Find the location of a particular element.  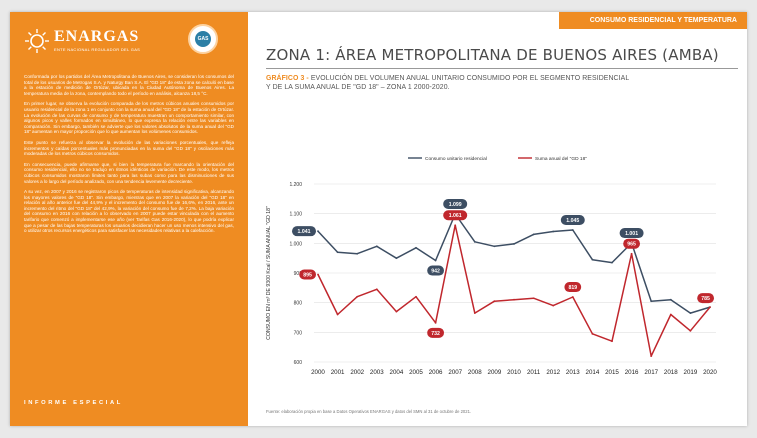

x-tick-label: 2007 is located at coordinates (455, 372).